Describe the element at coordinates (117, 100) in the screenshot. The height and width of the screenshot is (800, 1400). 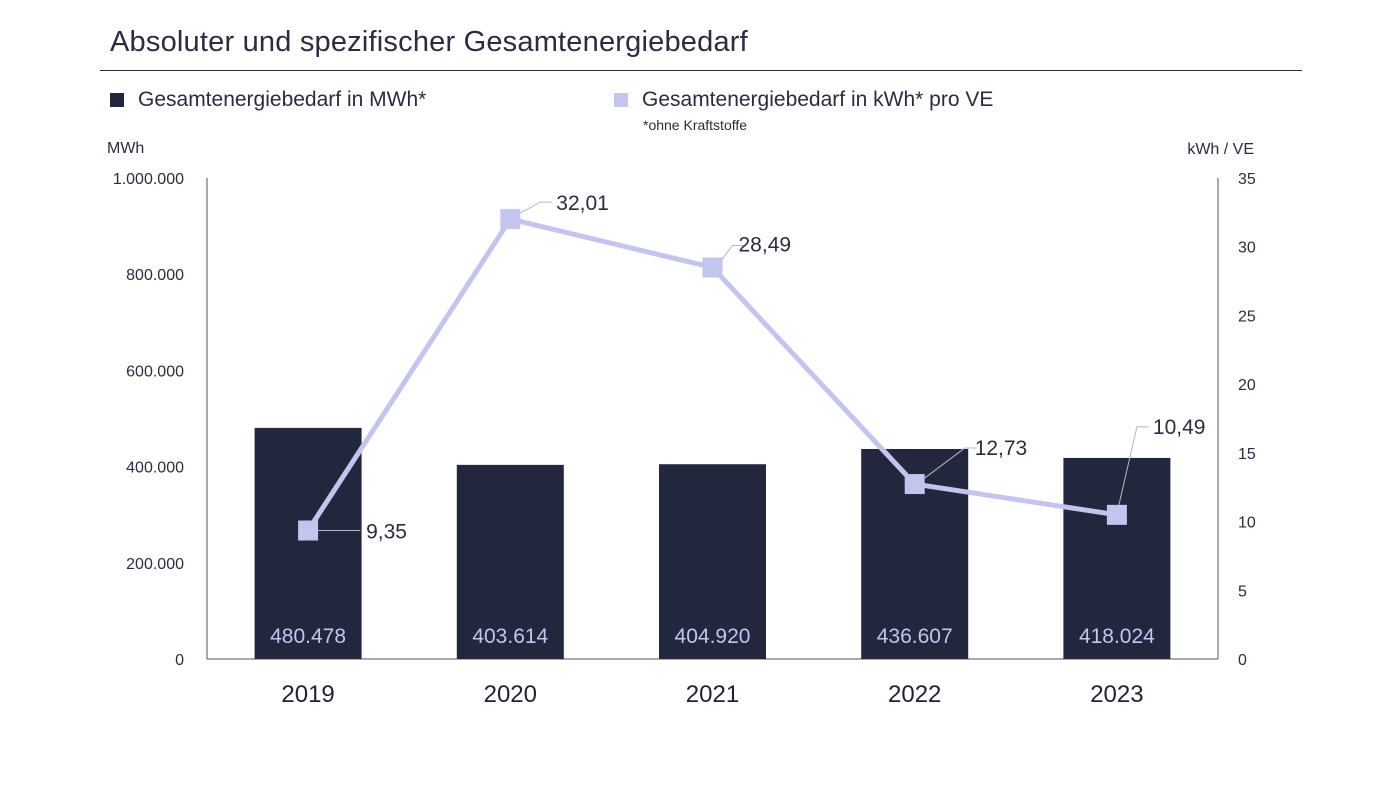
I see `legend-swatch-bars` at that location.